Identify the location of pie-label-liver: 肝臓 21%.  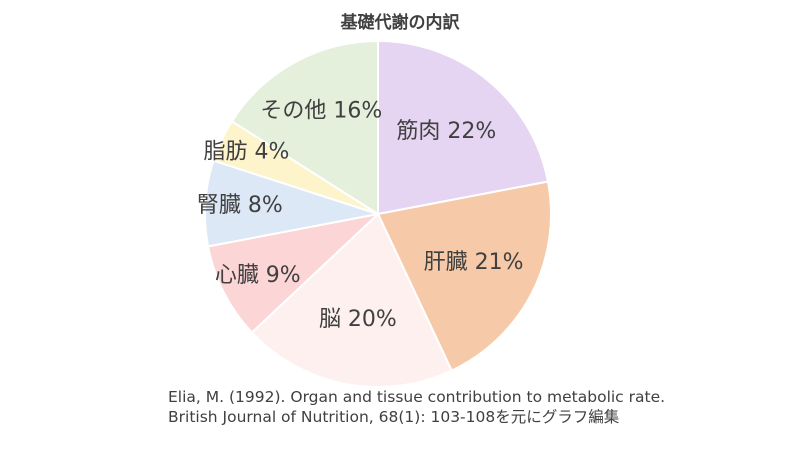
(474, 262).